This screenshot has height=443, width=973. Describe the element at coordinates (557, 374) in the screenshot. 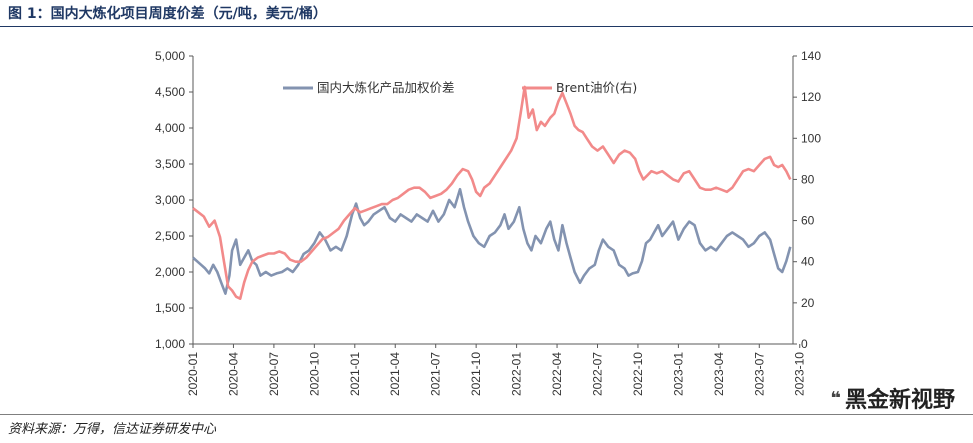

I see `x-tick-label: 2022-04` at that location.